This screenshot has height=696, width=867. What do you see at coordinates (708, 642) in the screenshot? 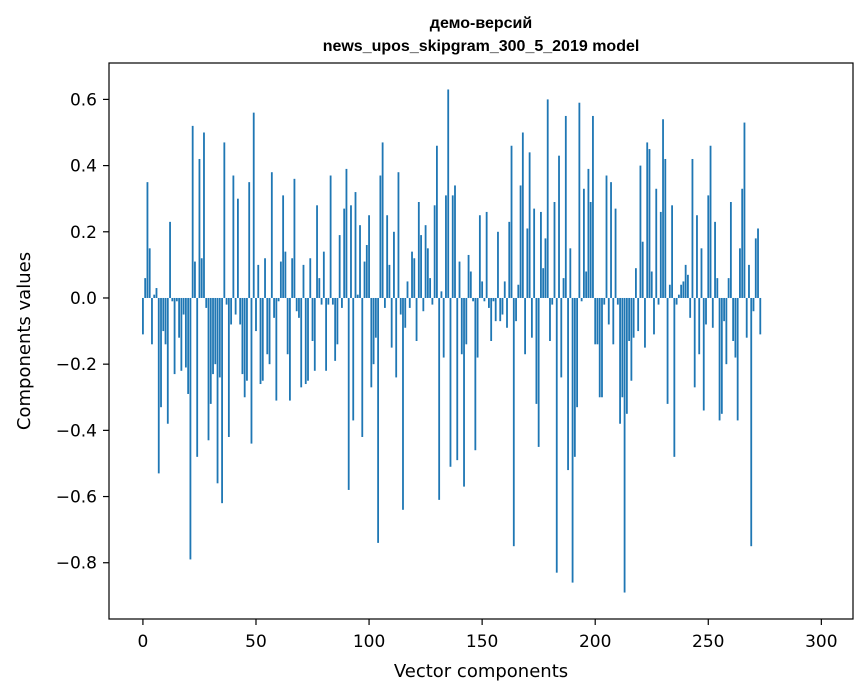
I see `x-tick-label: 250` at bounding box center [708, 642].